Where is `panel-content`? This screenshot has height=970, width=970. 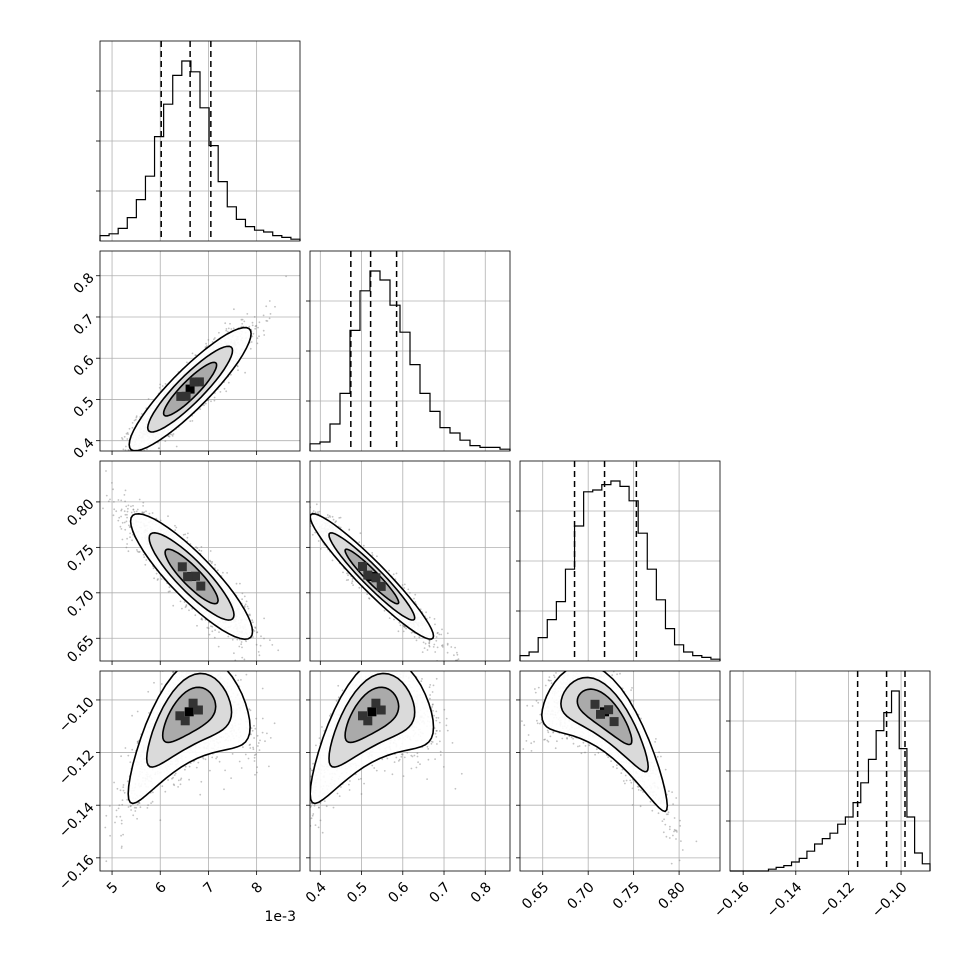
panel-content is located at coordinates (191, 367).